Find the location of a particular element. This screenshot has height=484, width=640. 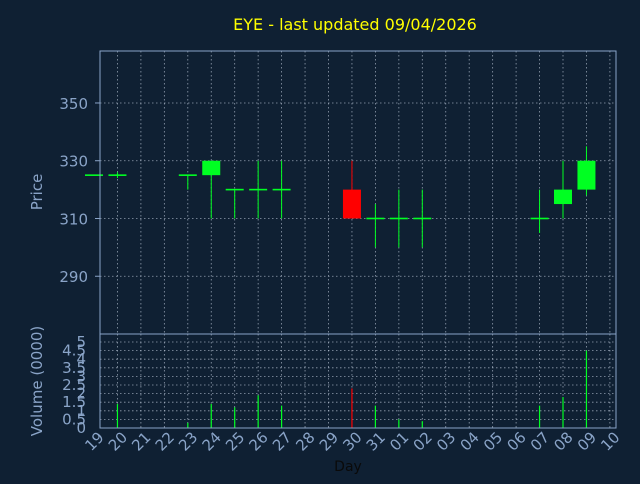

chart-title: EYE - last updated 09/04/2026 is located at coordinates (355, 24).